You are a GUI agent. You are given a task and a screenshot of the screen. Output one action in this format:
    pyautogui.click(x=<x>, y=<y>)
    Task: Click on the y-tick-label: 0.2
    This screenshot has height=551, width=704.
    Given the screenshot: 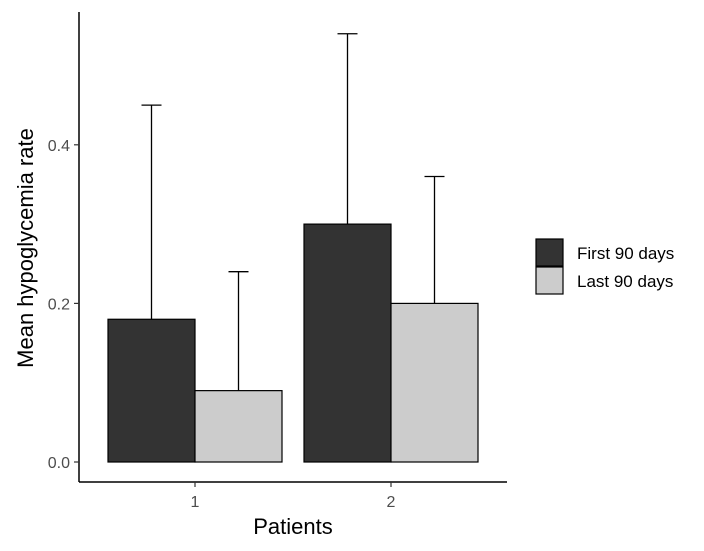 What is the action you would take?
    pyautogui.click(x=59, y=304)
    